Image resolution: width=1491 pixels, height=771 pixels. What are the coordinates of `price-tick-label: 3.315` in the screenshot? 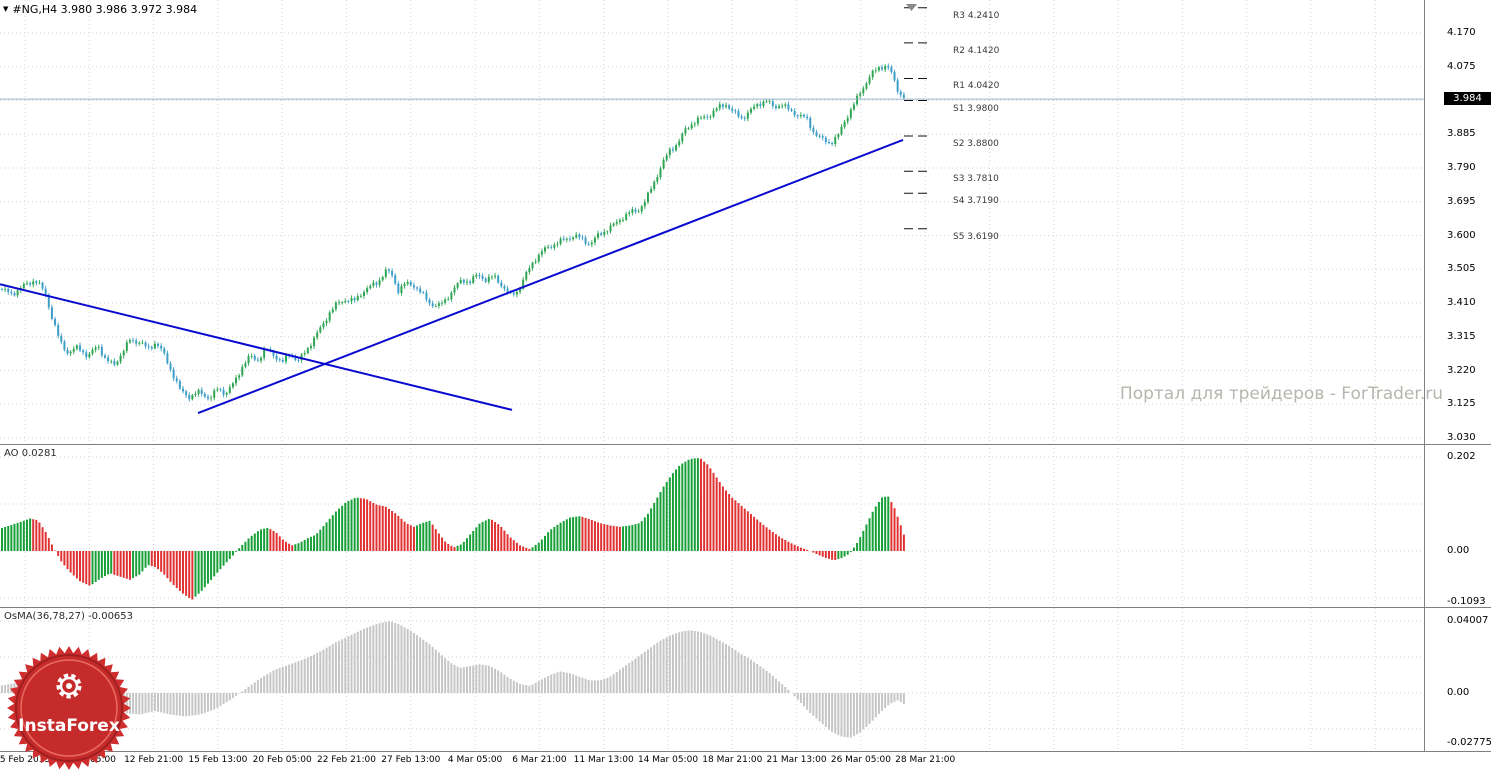 It's located at (1461, 336).